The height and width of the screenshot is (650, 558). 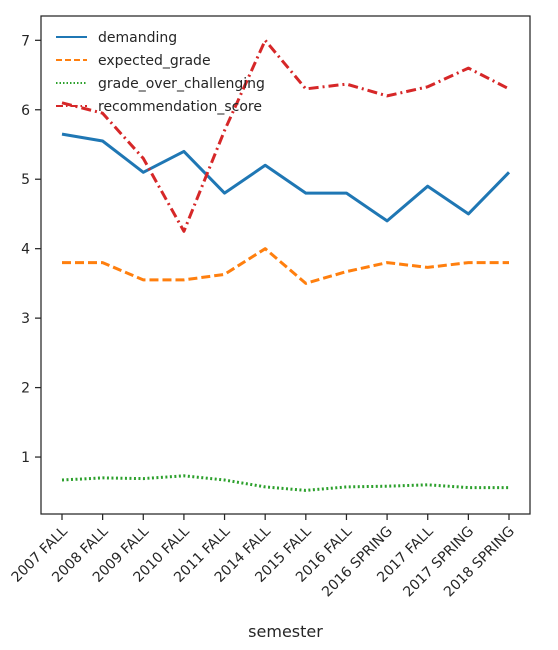 I want to click on series-line-grade-over-challenging, so click(x=285, y=483).